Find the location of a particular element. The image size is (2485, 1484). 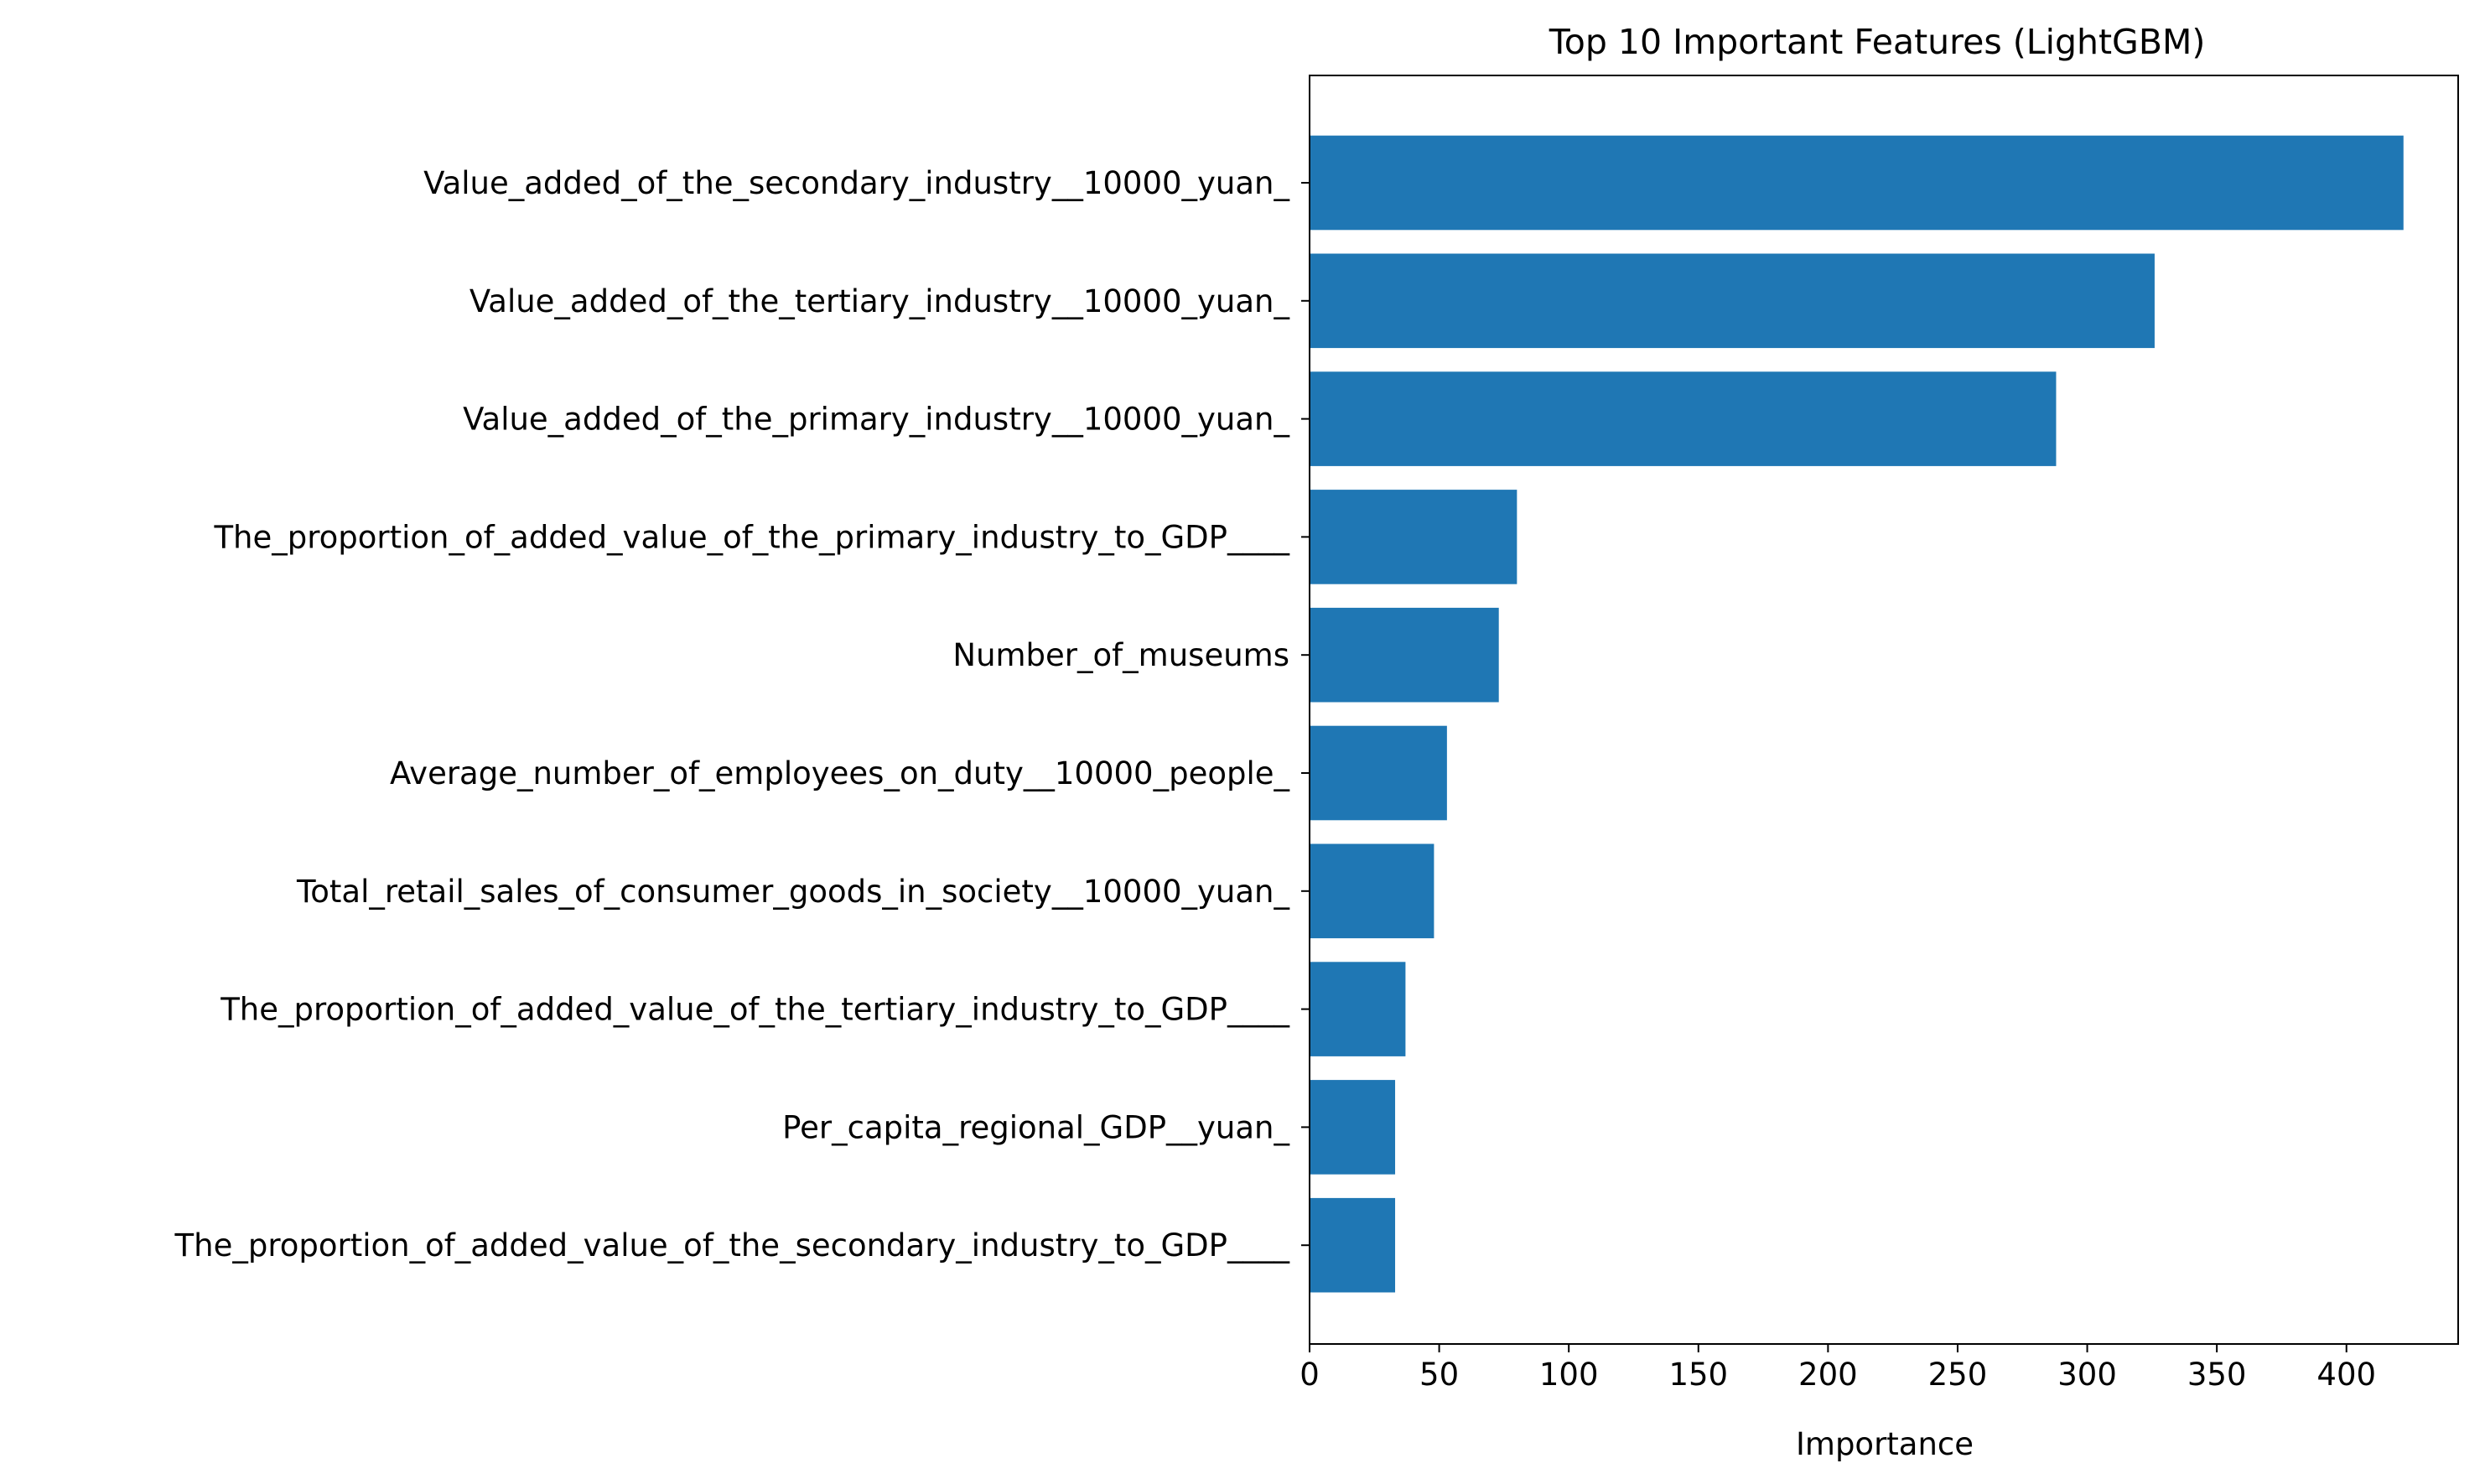

x-tick-label: 200 is located at coordinates (1828, 1375).